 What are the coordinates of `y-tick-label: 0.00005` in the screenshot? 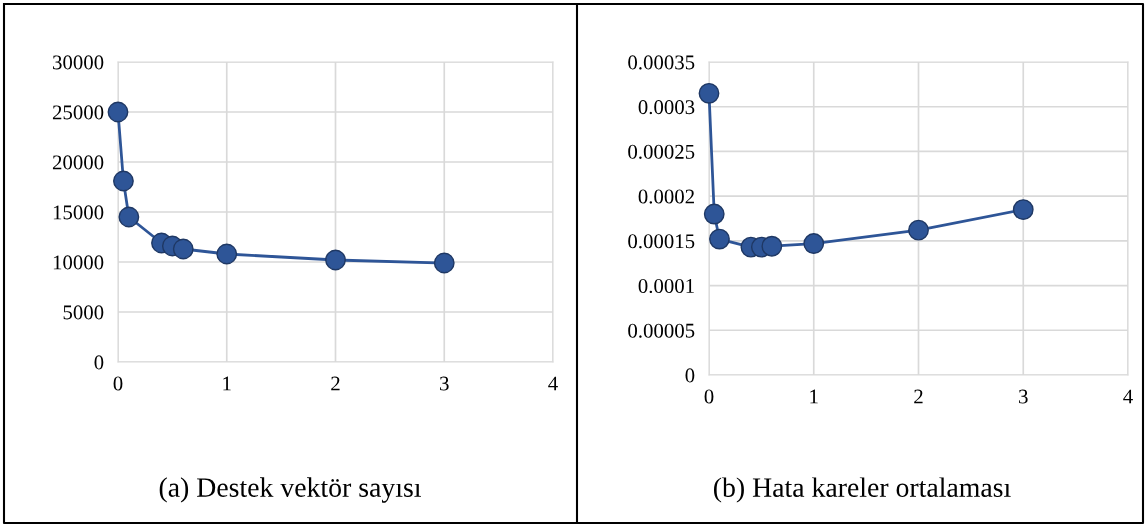 It's located at (661, 330).